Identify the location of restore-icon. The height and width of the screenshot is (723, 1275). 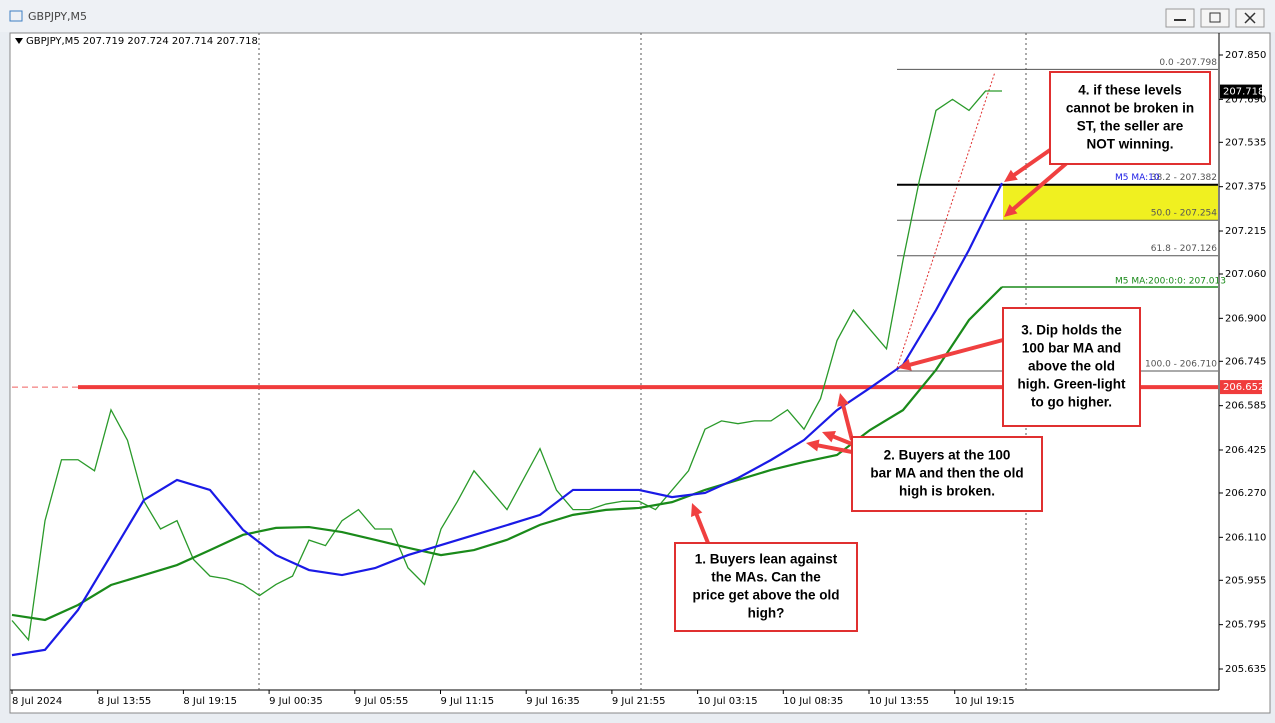
(1215, 17).